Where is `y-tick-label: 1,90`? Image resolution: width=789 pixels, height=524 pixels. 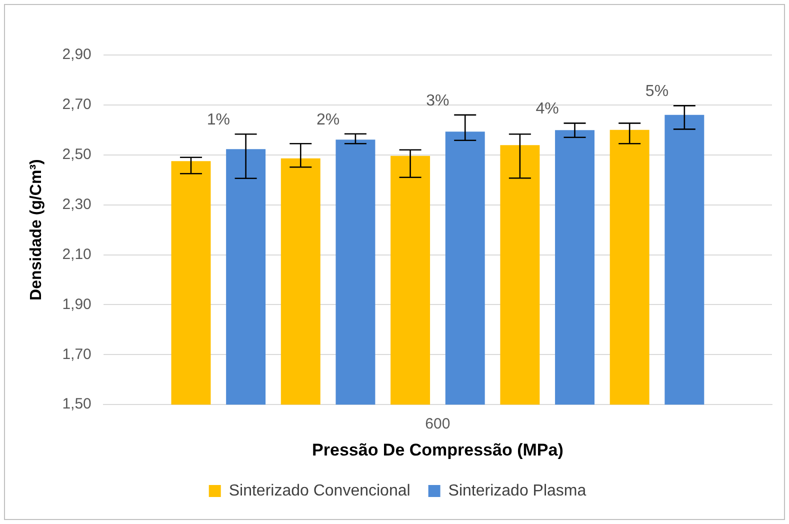 y-tick-label: 1,90 is located at coordinates (77, 304).